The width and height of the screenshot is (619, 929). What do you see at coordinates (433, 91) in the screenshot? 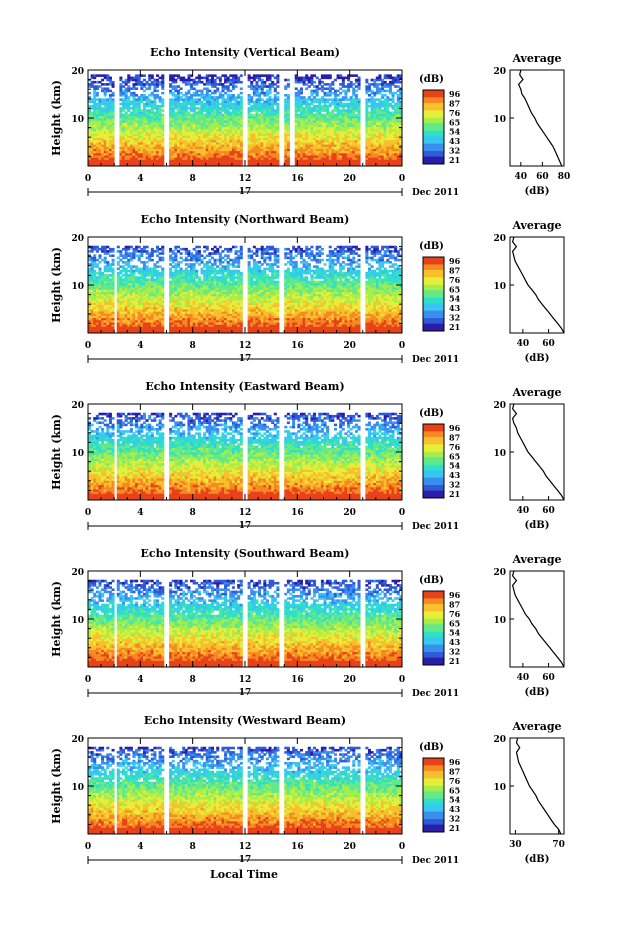
I see `colorbar-swatch` at bounding box center [433, 91].